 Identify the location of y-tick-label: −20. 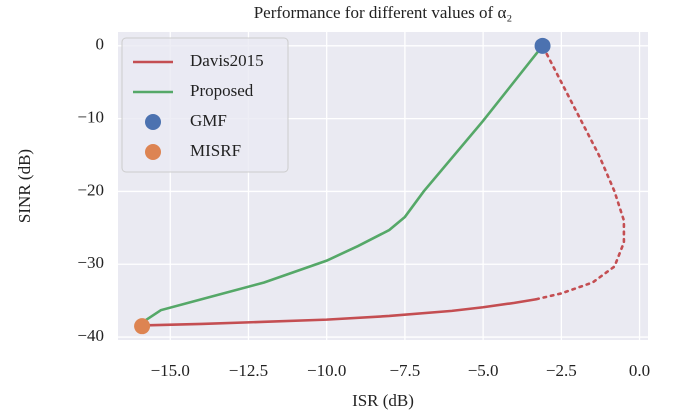
(90, 189).